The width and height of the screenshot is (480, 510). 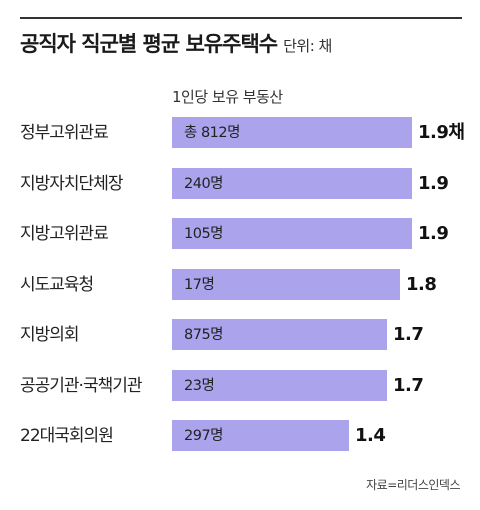 What do you see at coordinates (204, 233) in the screenshot?
I see `bar-count-label: 105명` at bounding box center [204, 233].